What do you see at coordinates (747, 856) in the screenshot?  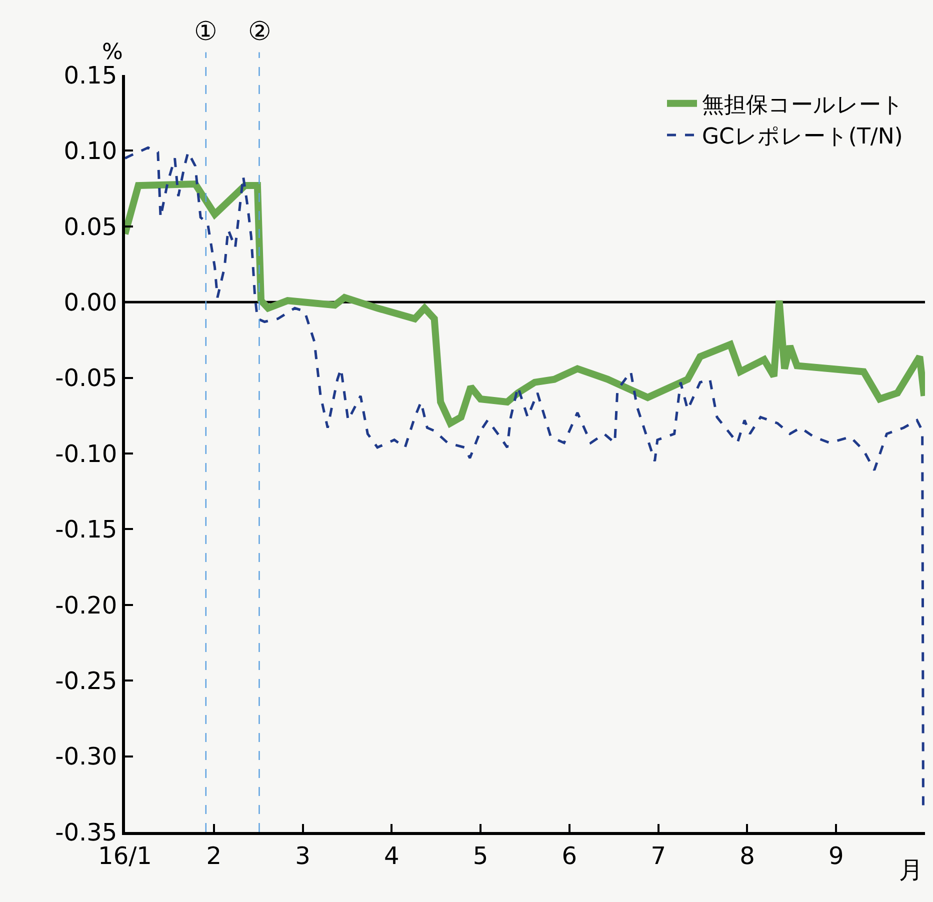 I see `x-tick-label: 8` at bounding box center [747, 856].